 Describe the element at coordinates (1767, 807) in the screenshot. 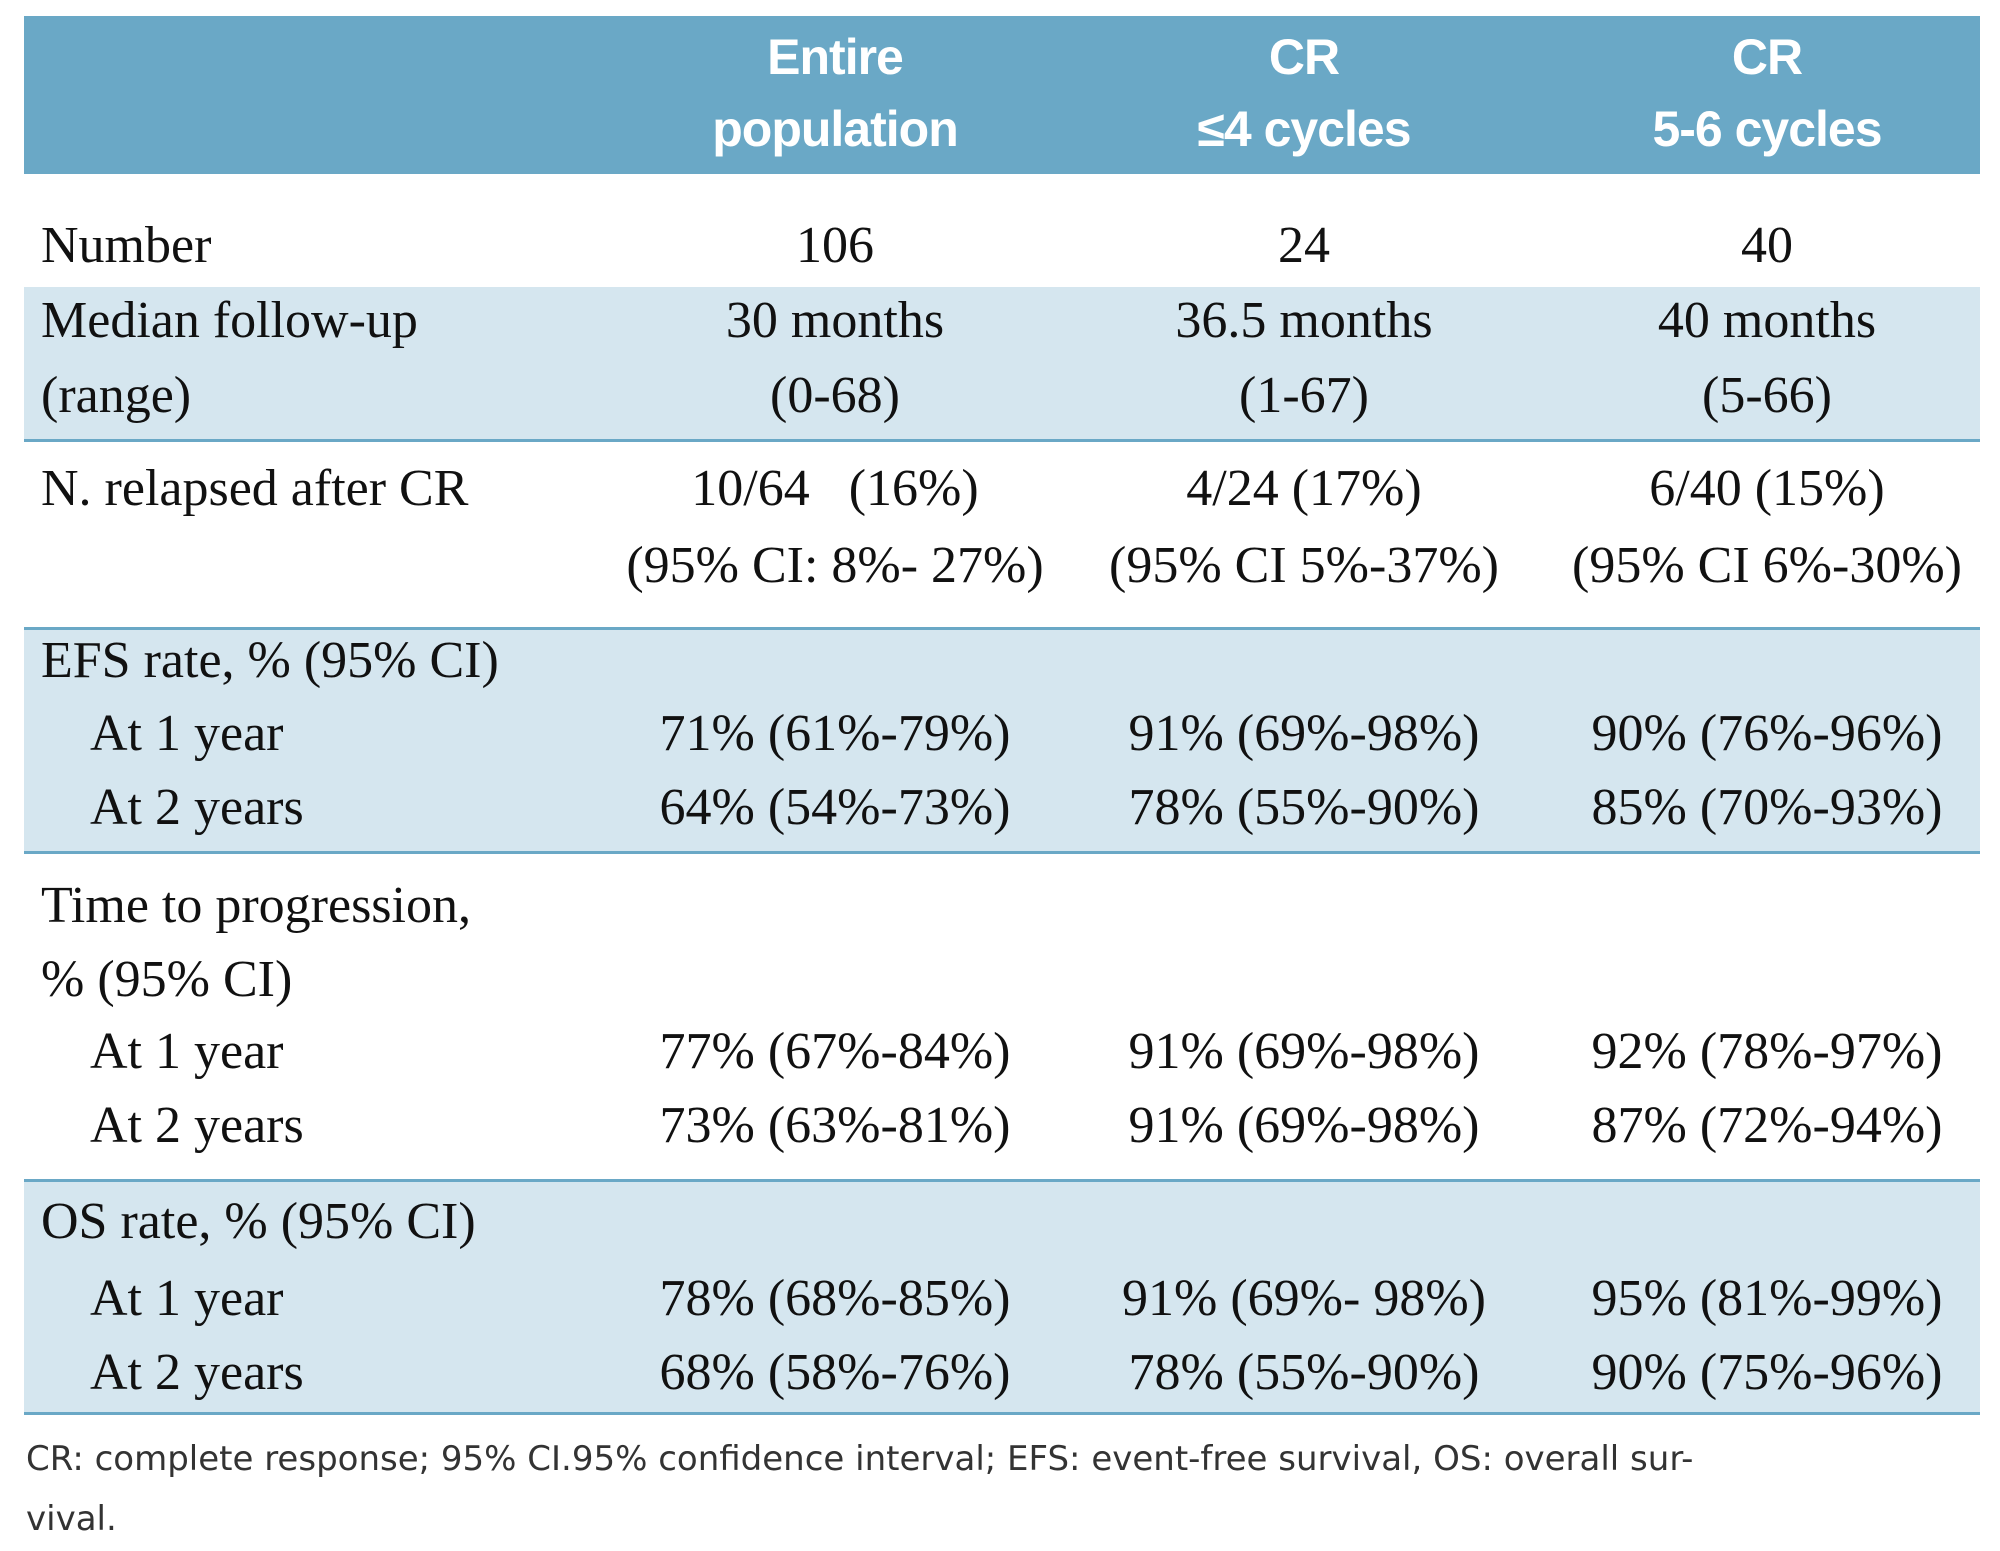

I see `cell: 85% (70%-93%)` at that location.